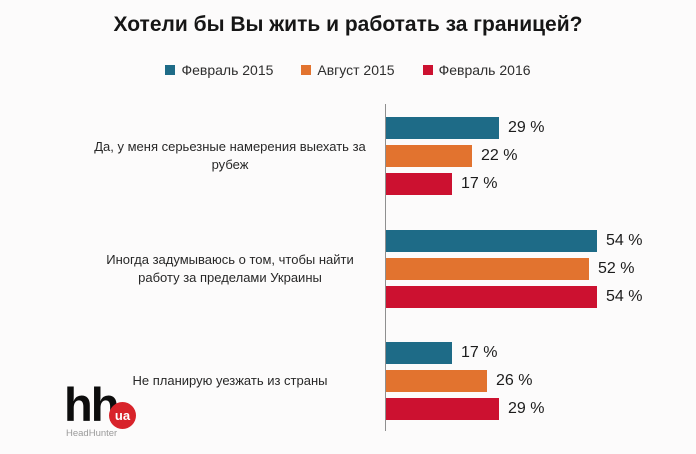 The height and width of the screenshot is (454, 696). I want to click on logo-caption: HeadHunter, so click(92, 433).